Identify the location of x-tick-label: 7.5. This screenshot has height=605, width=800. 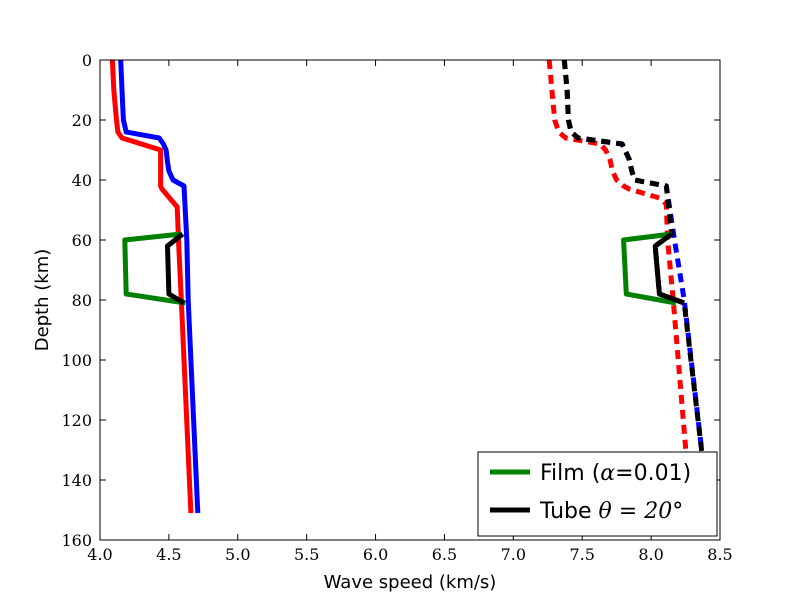
(581, 554).